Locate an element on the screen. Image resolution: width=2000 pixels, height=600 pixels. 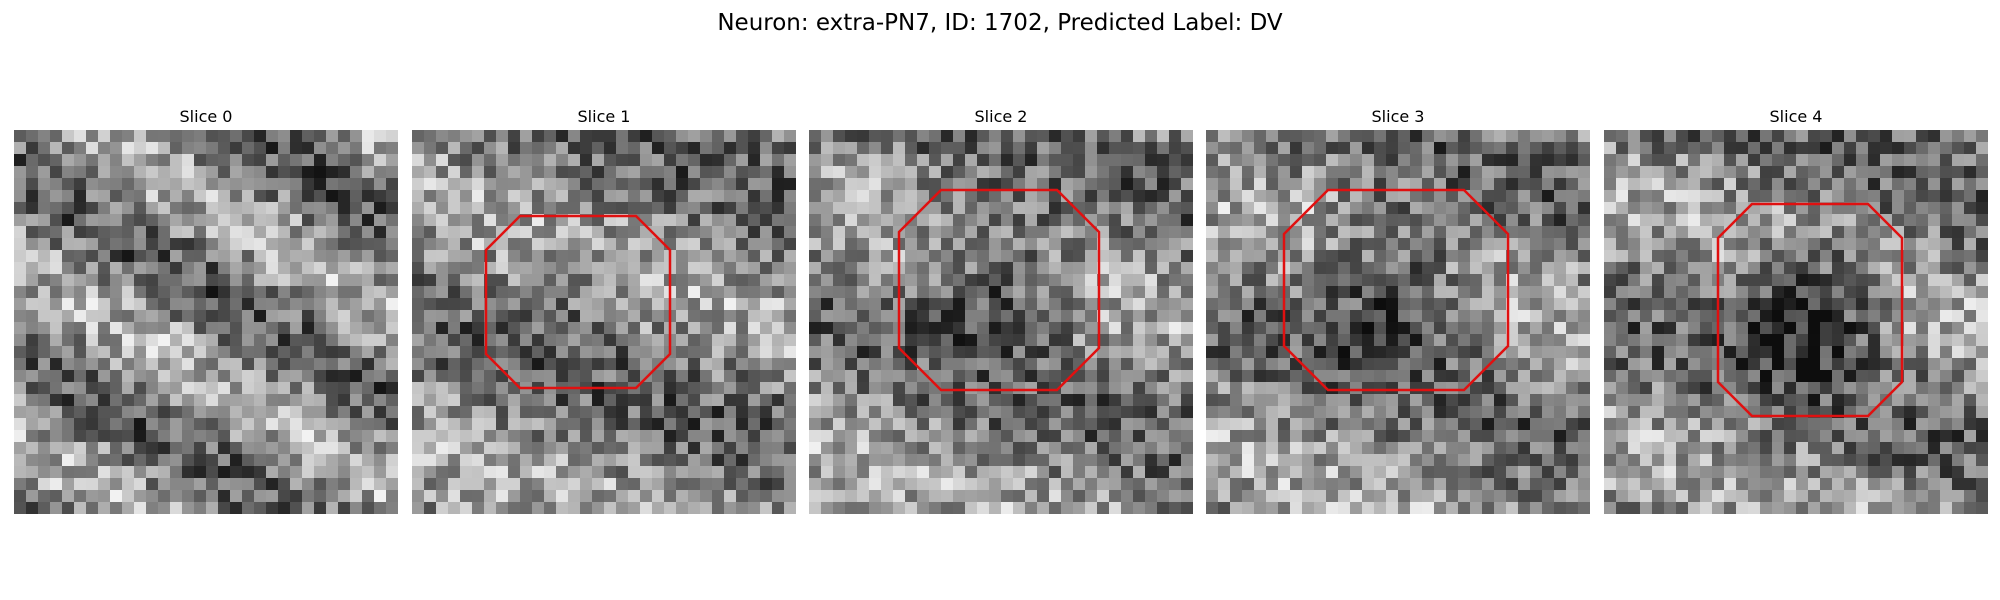
slice-panel-2: Slice 2 is located at coordinates (1001, 310).